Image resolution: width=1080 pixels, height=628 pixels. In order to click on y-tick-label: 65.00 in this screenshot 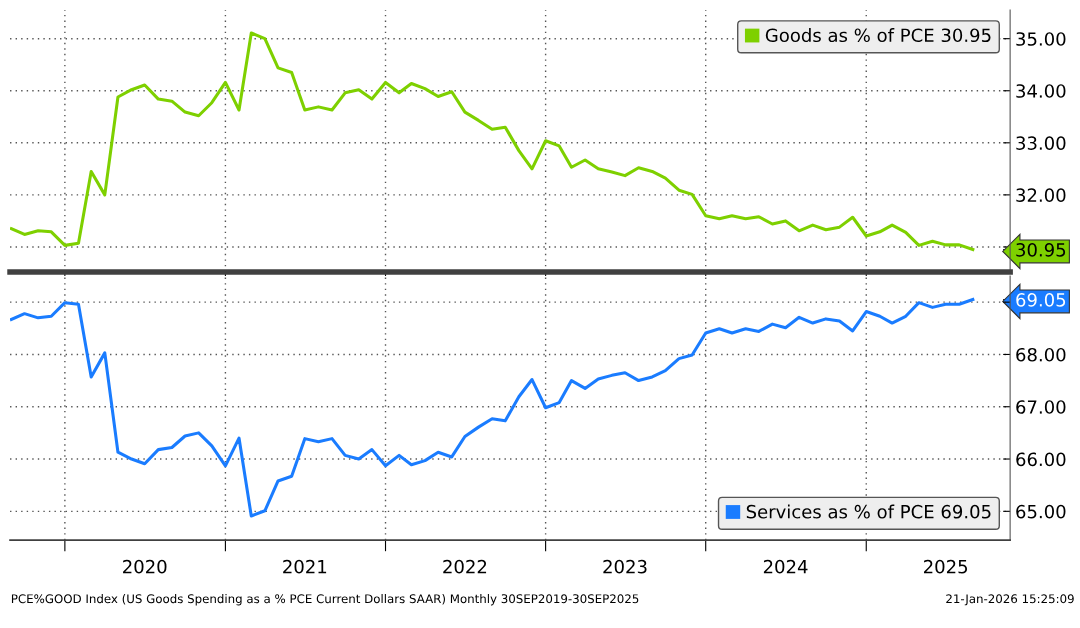, I will do `click(1041, 511)`.